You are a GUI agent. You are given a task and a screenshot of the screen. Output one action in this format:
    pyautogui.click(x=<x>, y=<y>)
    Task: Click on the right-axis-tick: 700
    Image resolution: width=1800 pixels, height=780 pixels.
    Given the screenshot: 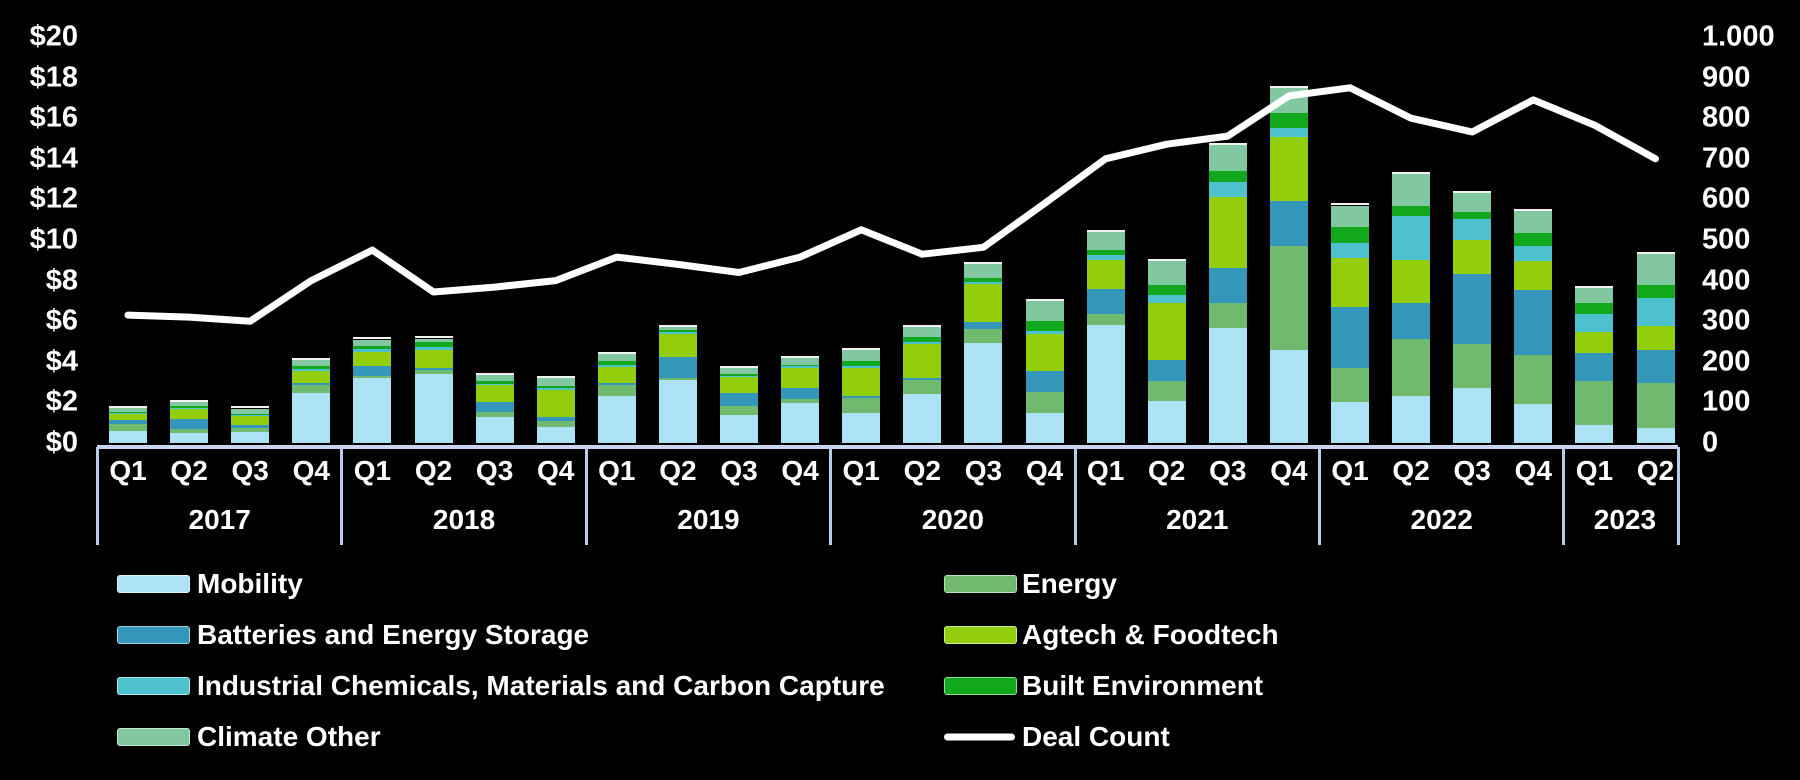 What is the action you would take?
    pyautogui.click(x=1726, y=158)
    